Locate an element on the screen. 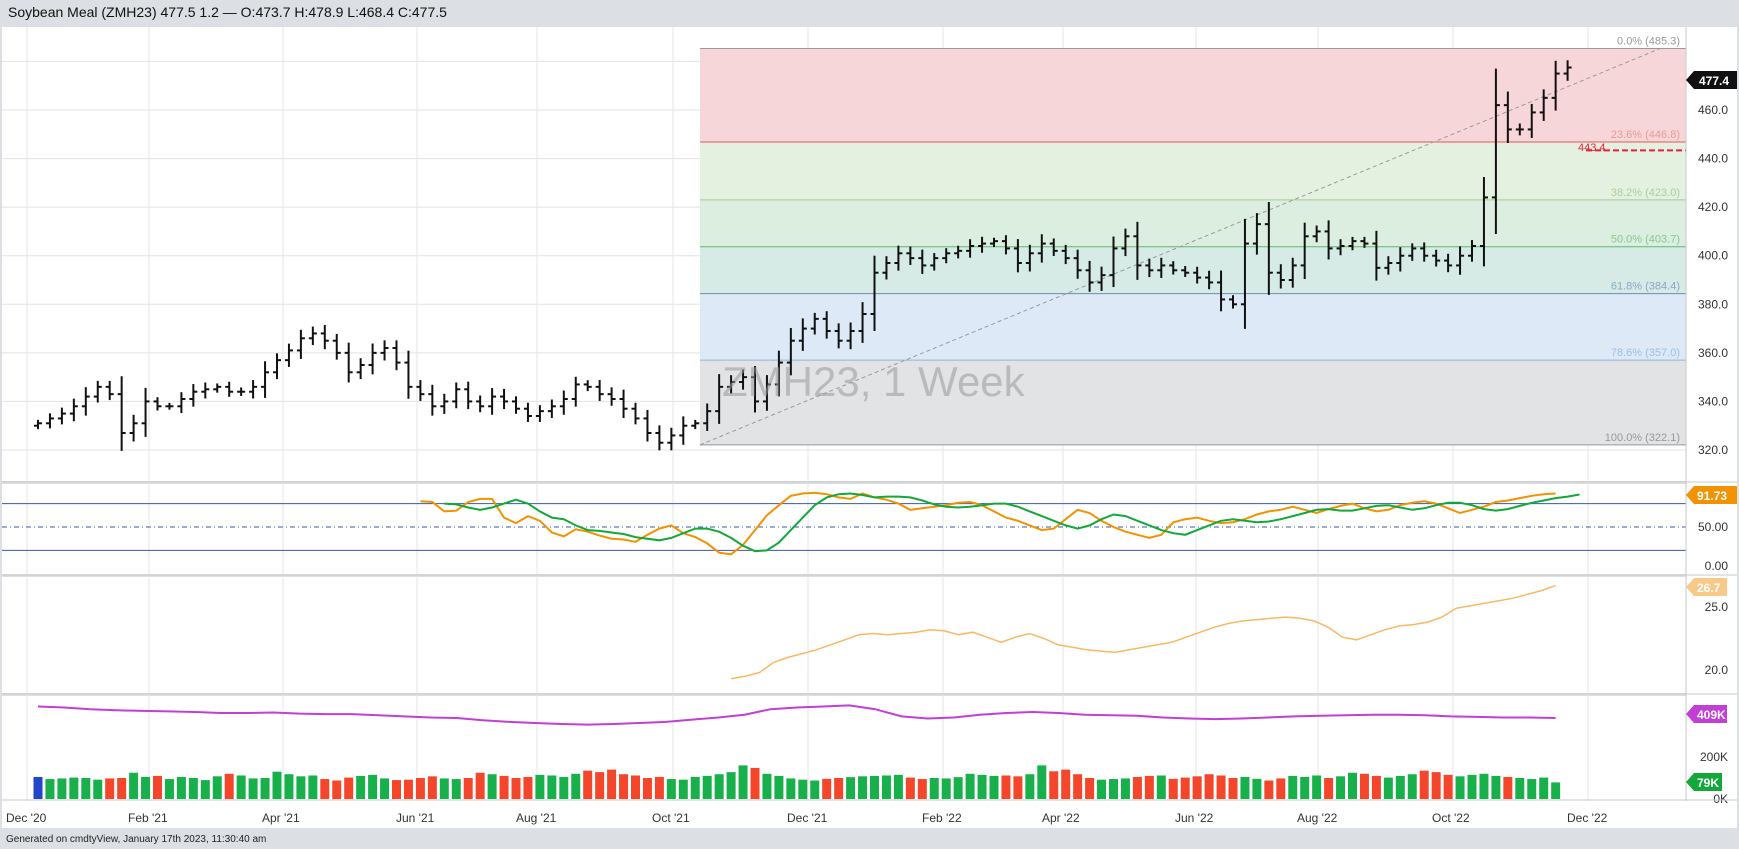 Image resolution: width=1739 pixels, height=849 pixels. price-tick-label: 440.0 is located at coordinates (1713, 159).